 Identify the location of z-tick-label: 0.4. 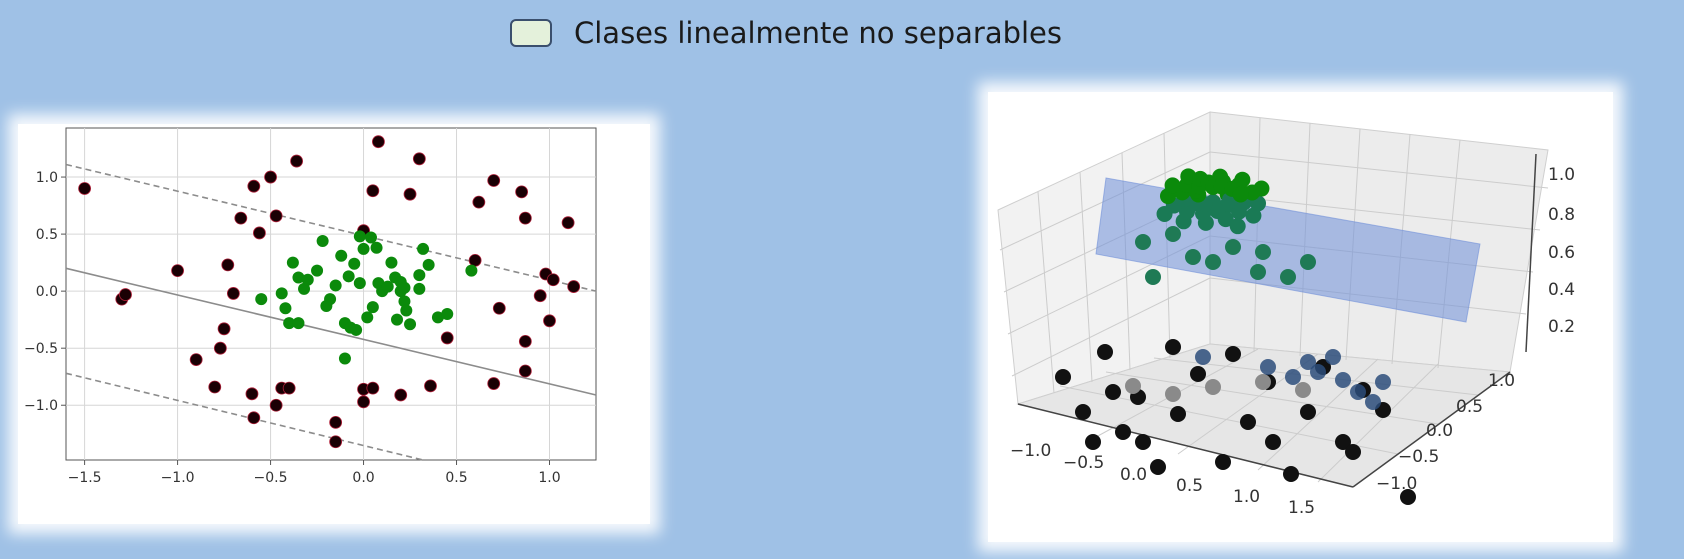
(1561, 290).